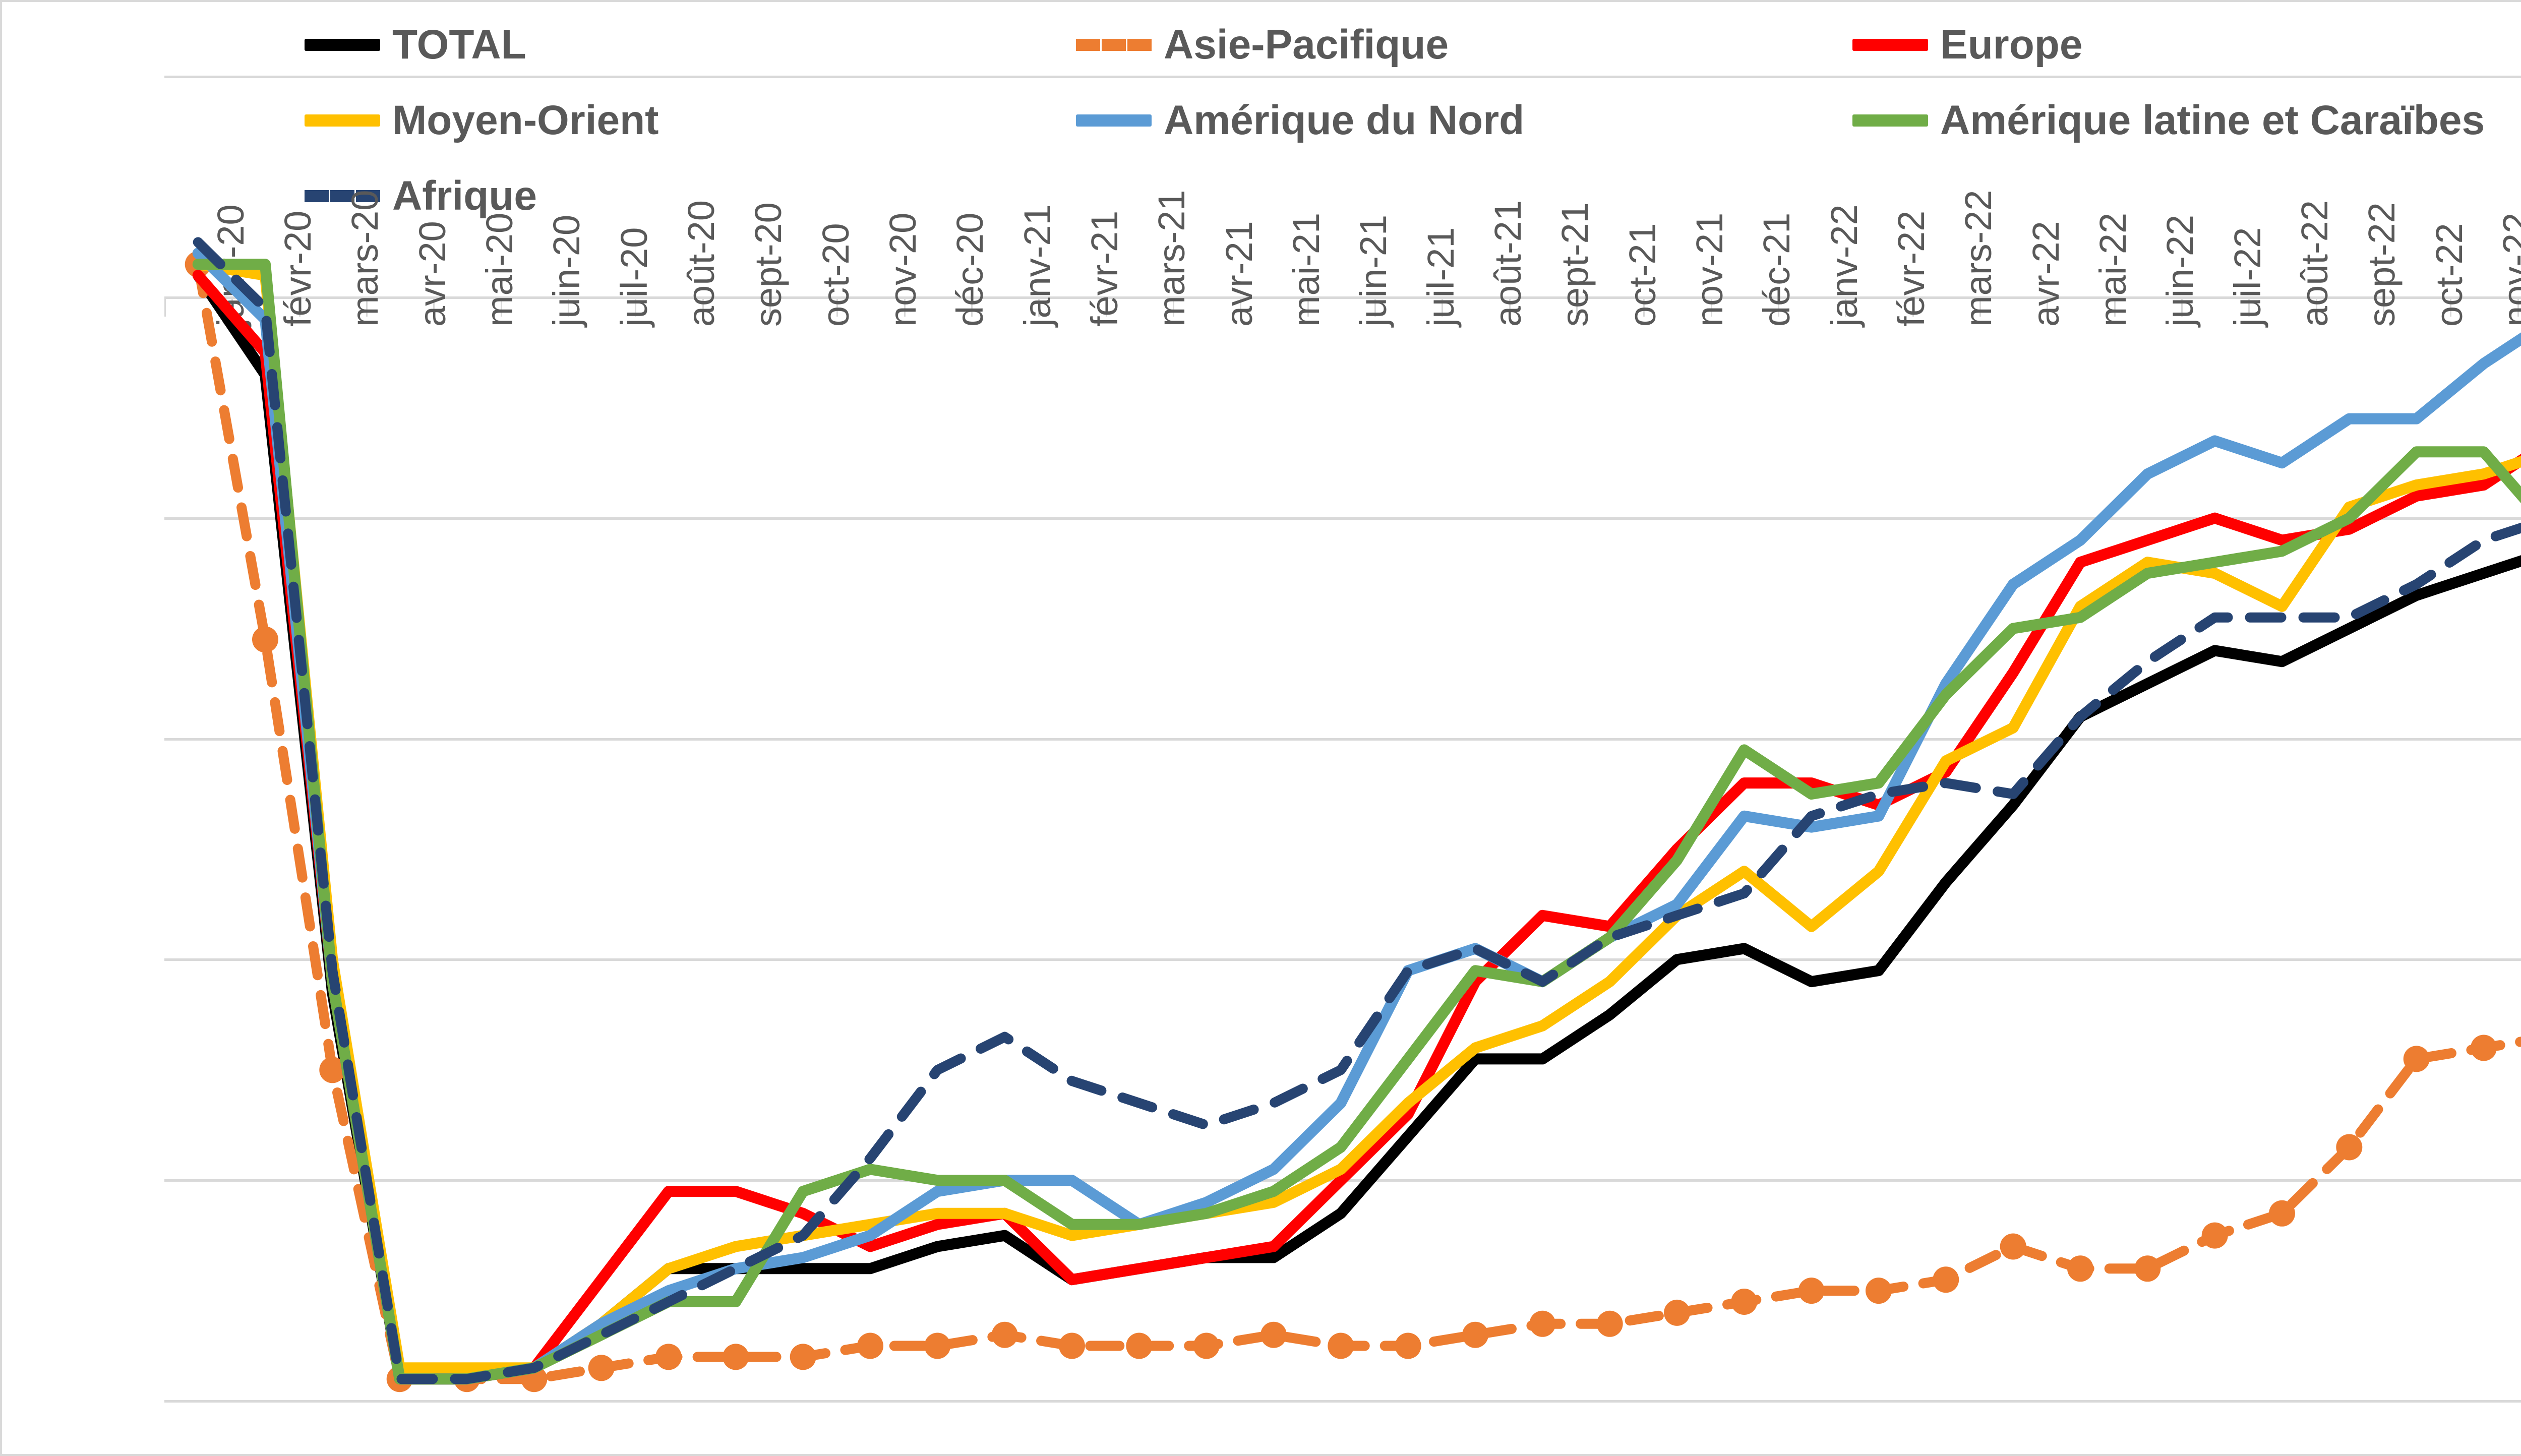 The height and width of the screenshot is (1456, 2521). What do you see at coordinates (2011, 45) in the screenshot?
I see `legend-label: Europe` at bounding box center [2011, 45].